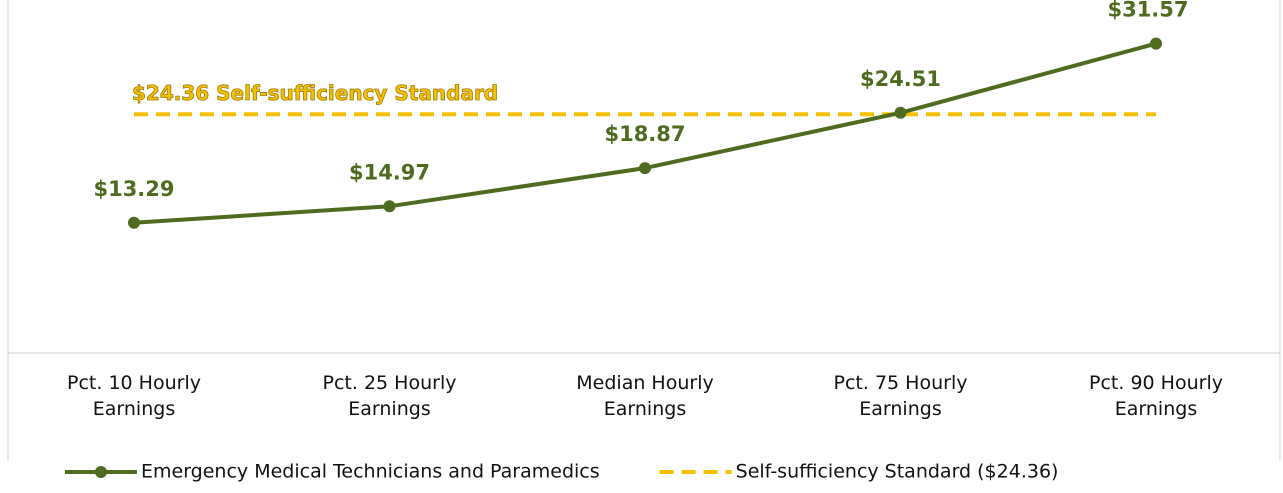 Image resolution: width=1283 pixels, height=493 pixels. Describe the element at coordinates (645, 396) in the screenshot. I see `x-tick-label: Median Hourly Earnings` at that location.